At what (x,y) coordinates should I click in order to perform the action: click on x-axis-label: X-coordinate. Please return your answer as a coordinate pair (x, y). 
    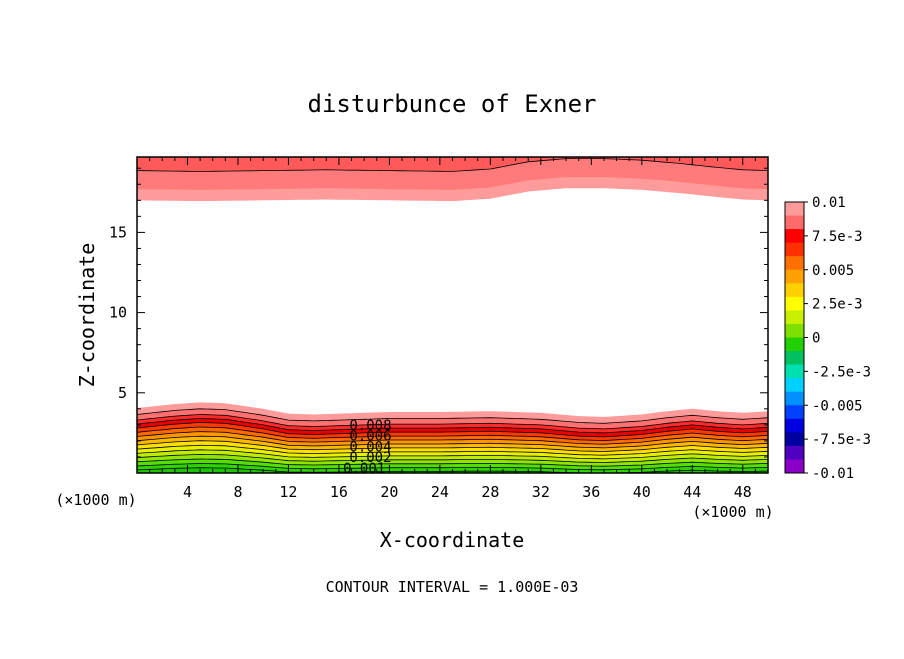
    Looking at the image, I should click on (452, 540).